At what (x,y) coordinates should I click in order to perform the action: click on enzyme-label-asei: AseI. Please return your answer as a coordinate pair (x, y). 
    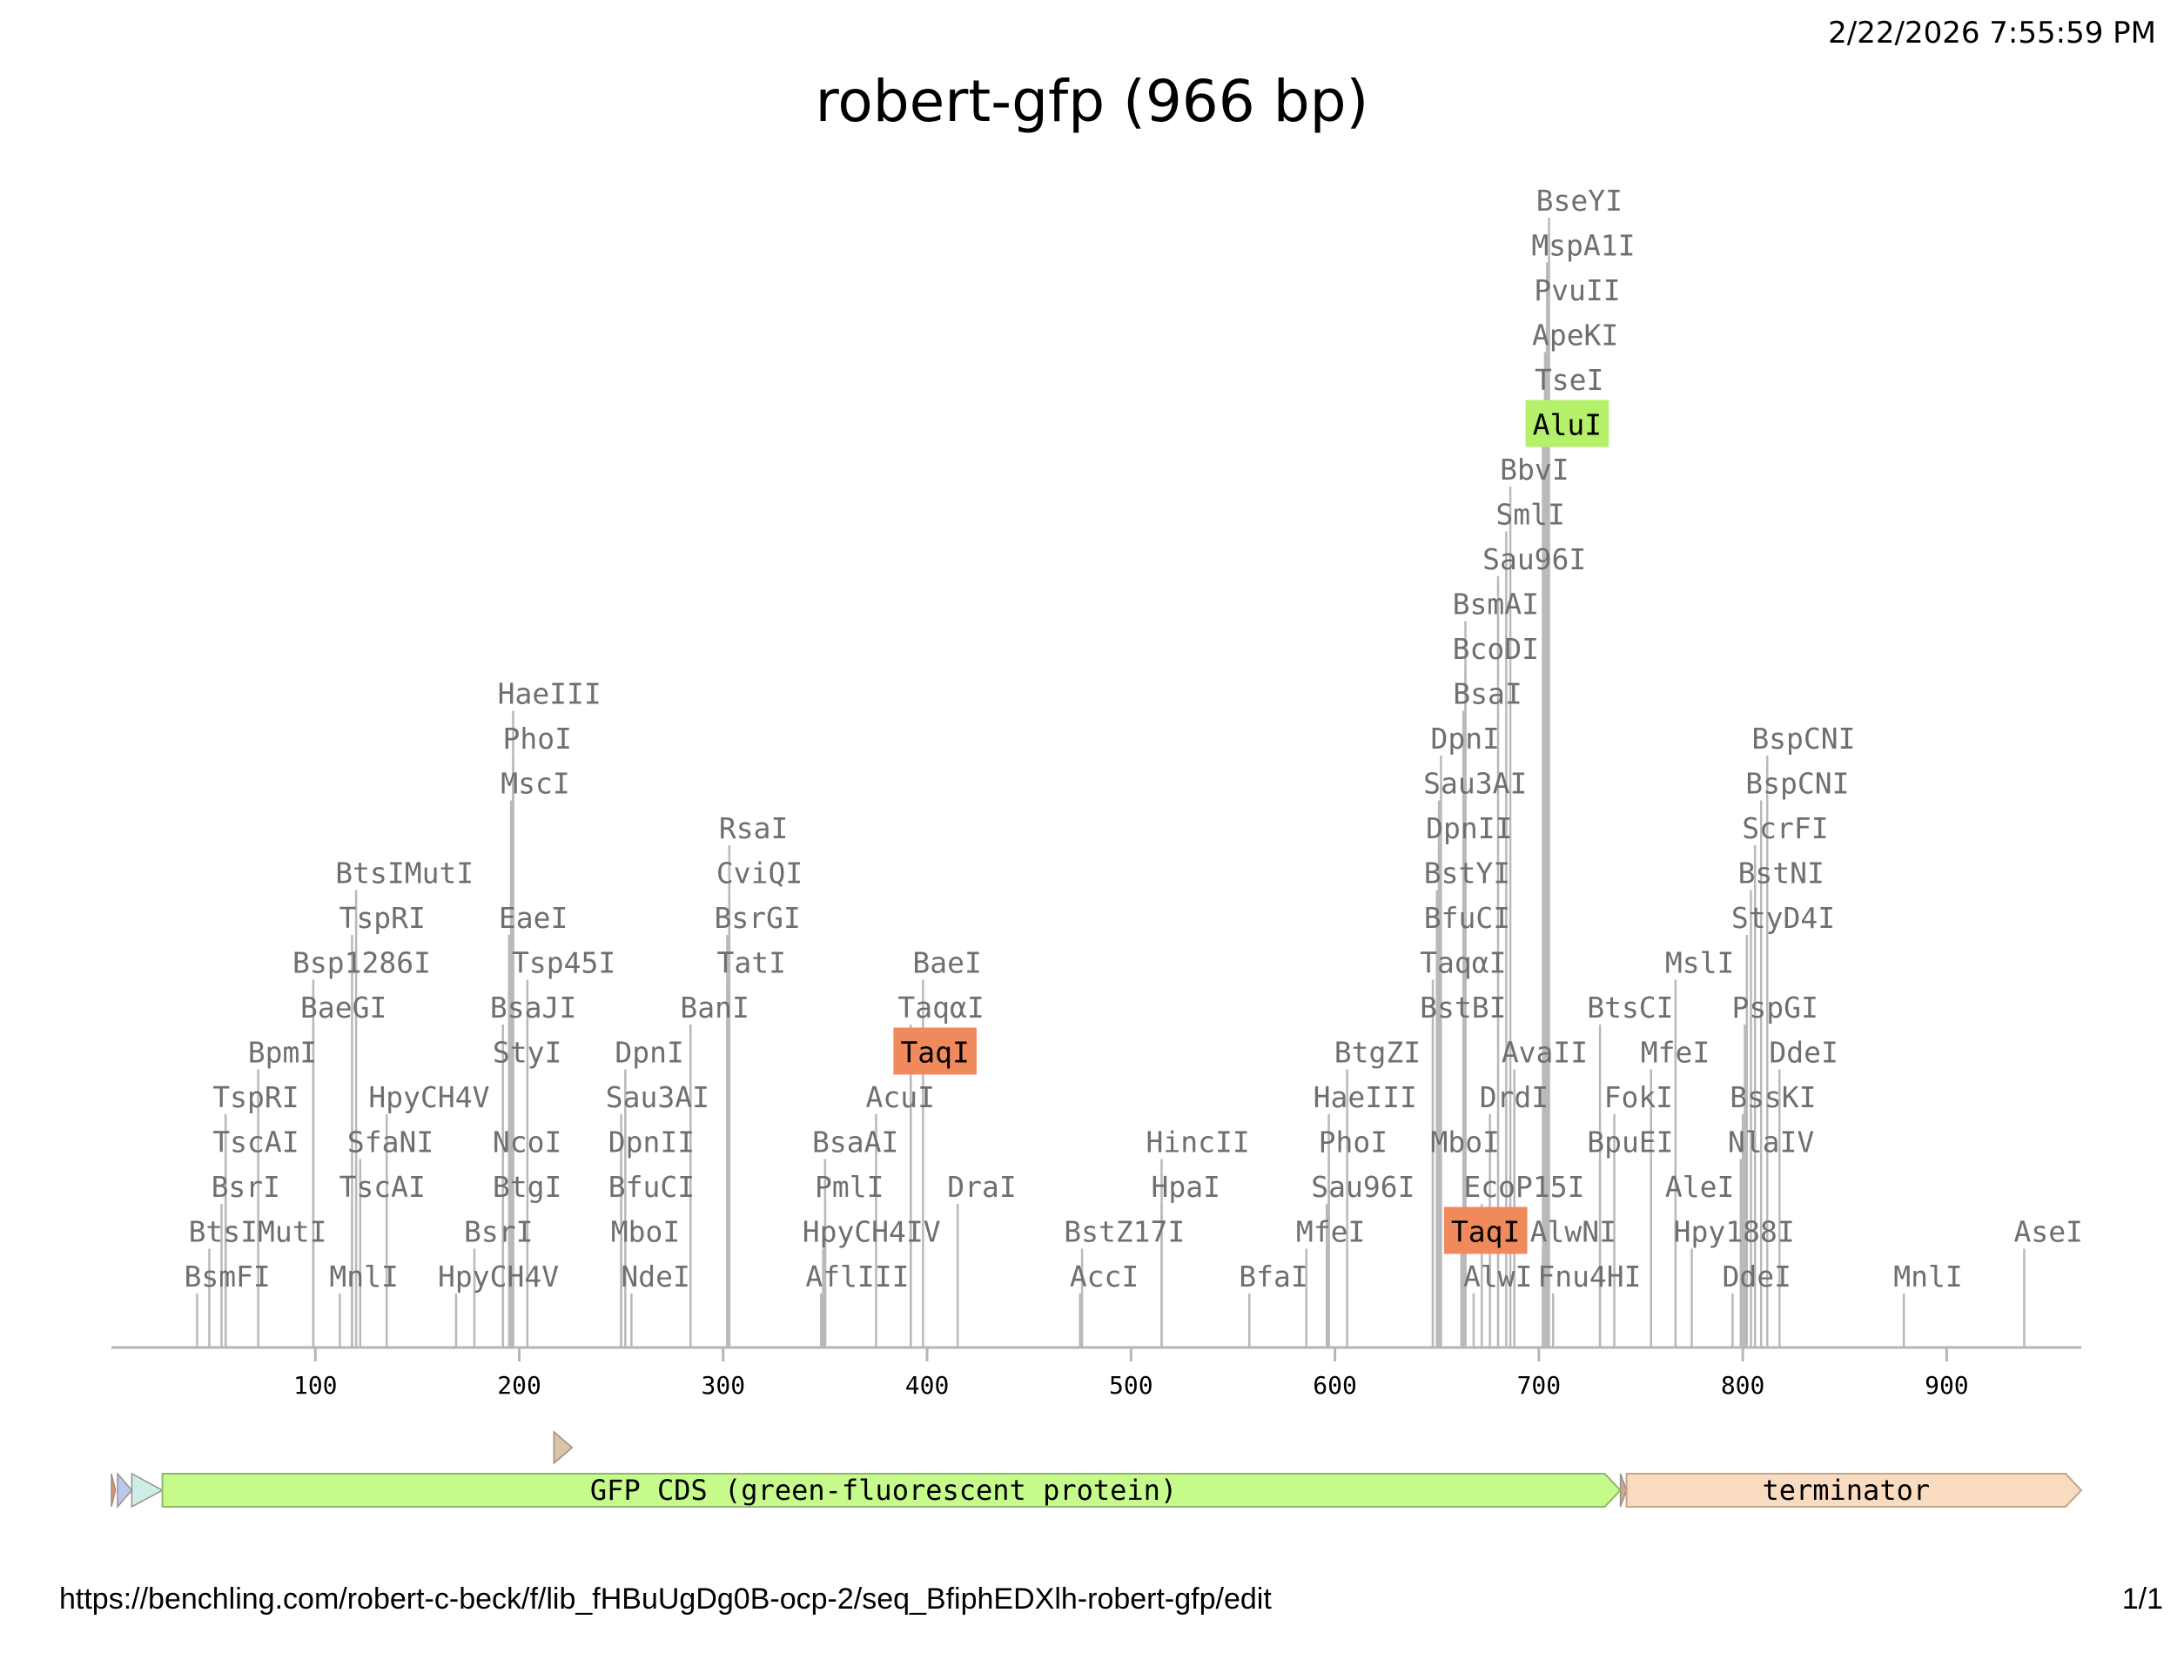
    Looking at the image, I should click on (2047, 1232).